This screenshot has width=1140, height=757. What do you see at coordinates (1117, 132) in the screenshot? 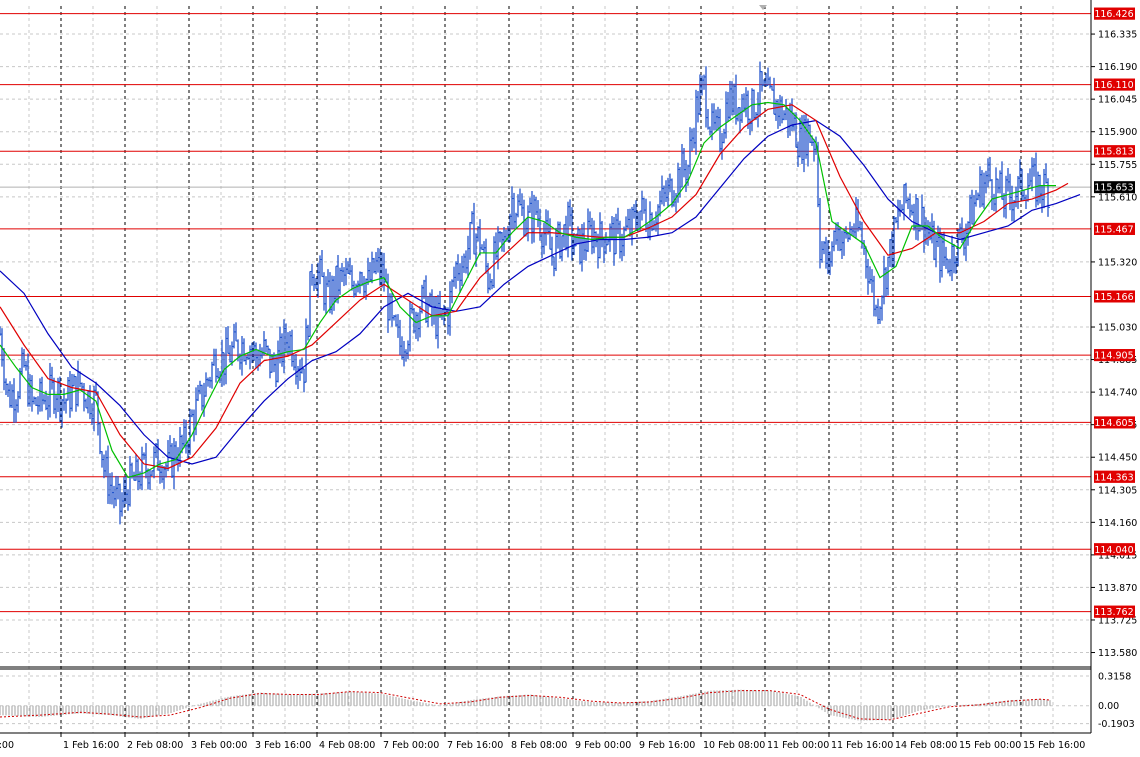
I see `y-tick-label: 115.900` at bounding box center [1117, 132].